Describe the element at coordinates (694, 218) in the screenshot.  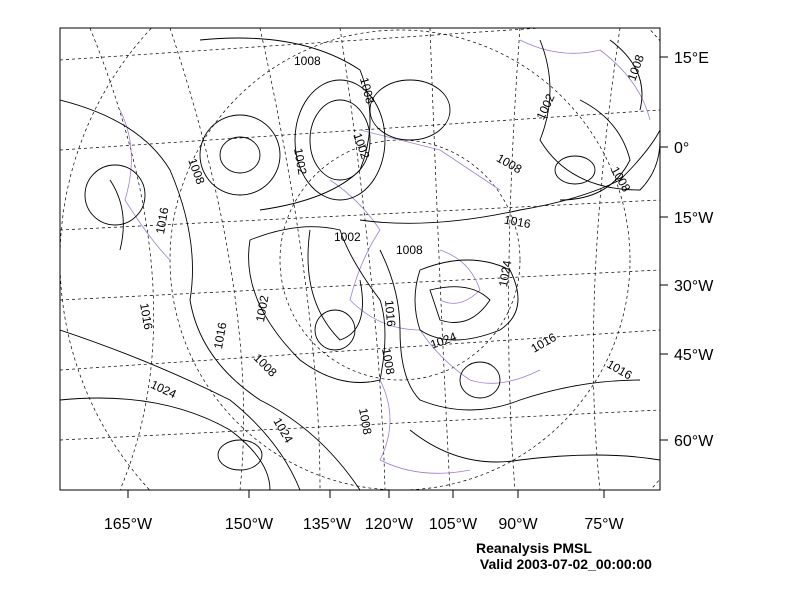
I see `right-axis-label: 15°W` at that location.